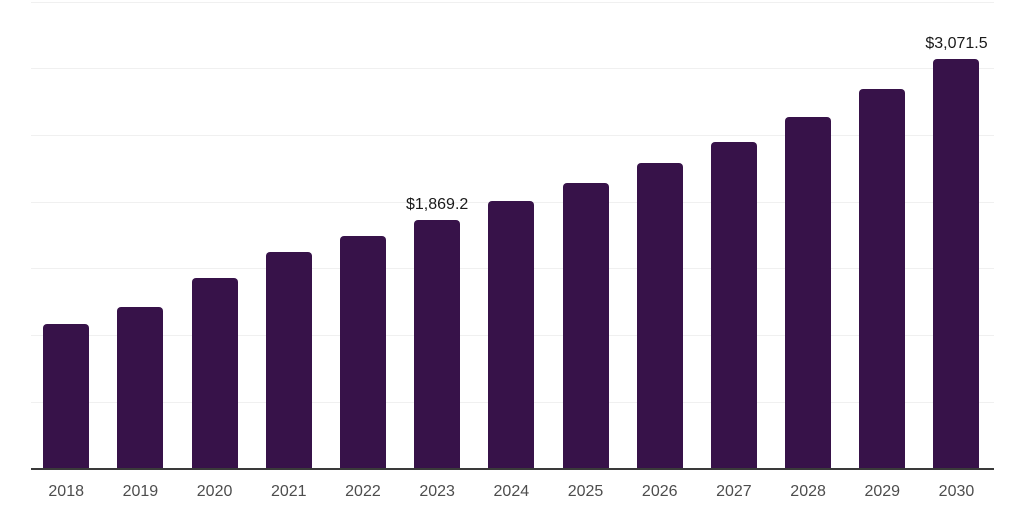  What do you see at coordinates (363, 491) in the screenshot?
I see `x-tick-label-2022: 2022` at bounding box center [363, 491].